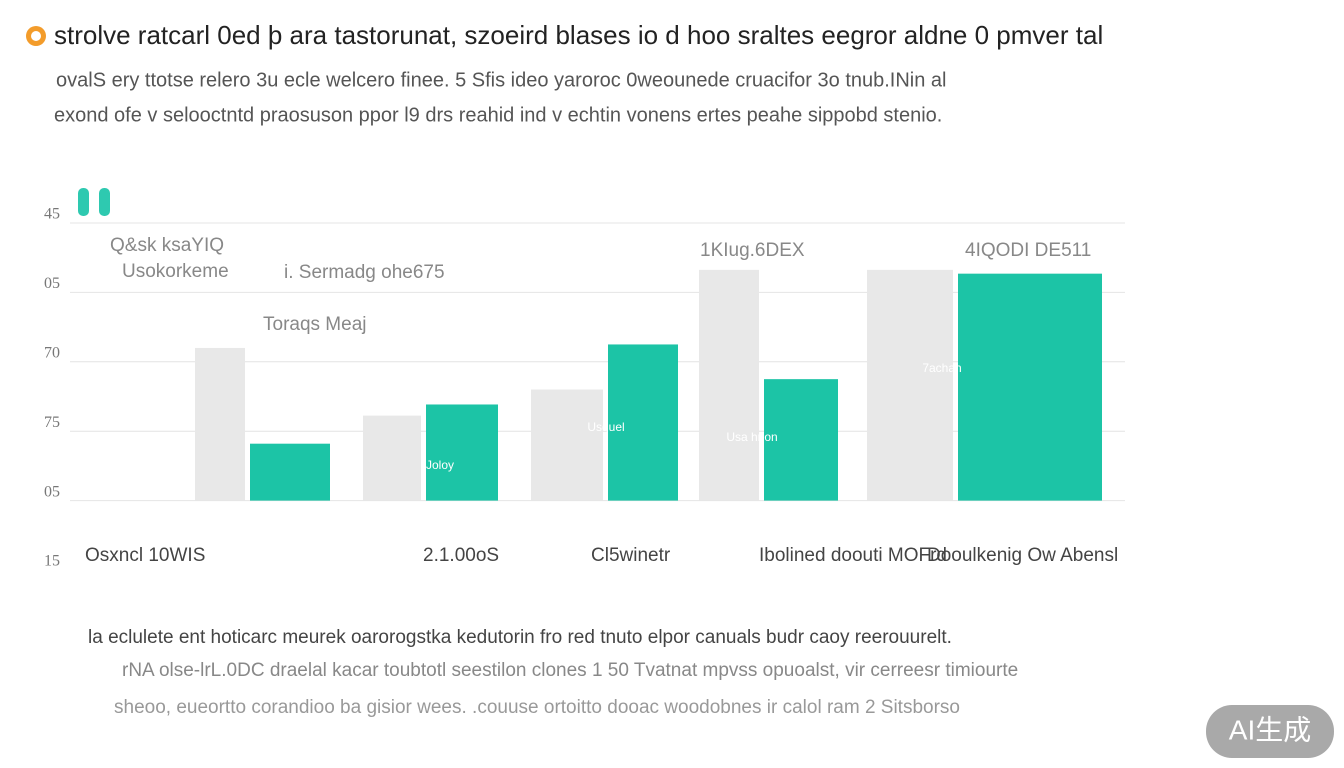 This screenshot has height=768, width=1344. What do you see at coordinates (36, 36) in the screenshot?
I see `title-icon-dot` at bounding box center [36, 36].